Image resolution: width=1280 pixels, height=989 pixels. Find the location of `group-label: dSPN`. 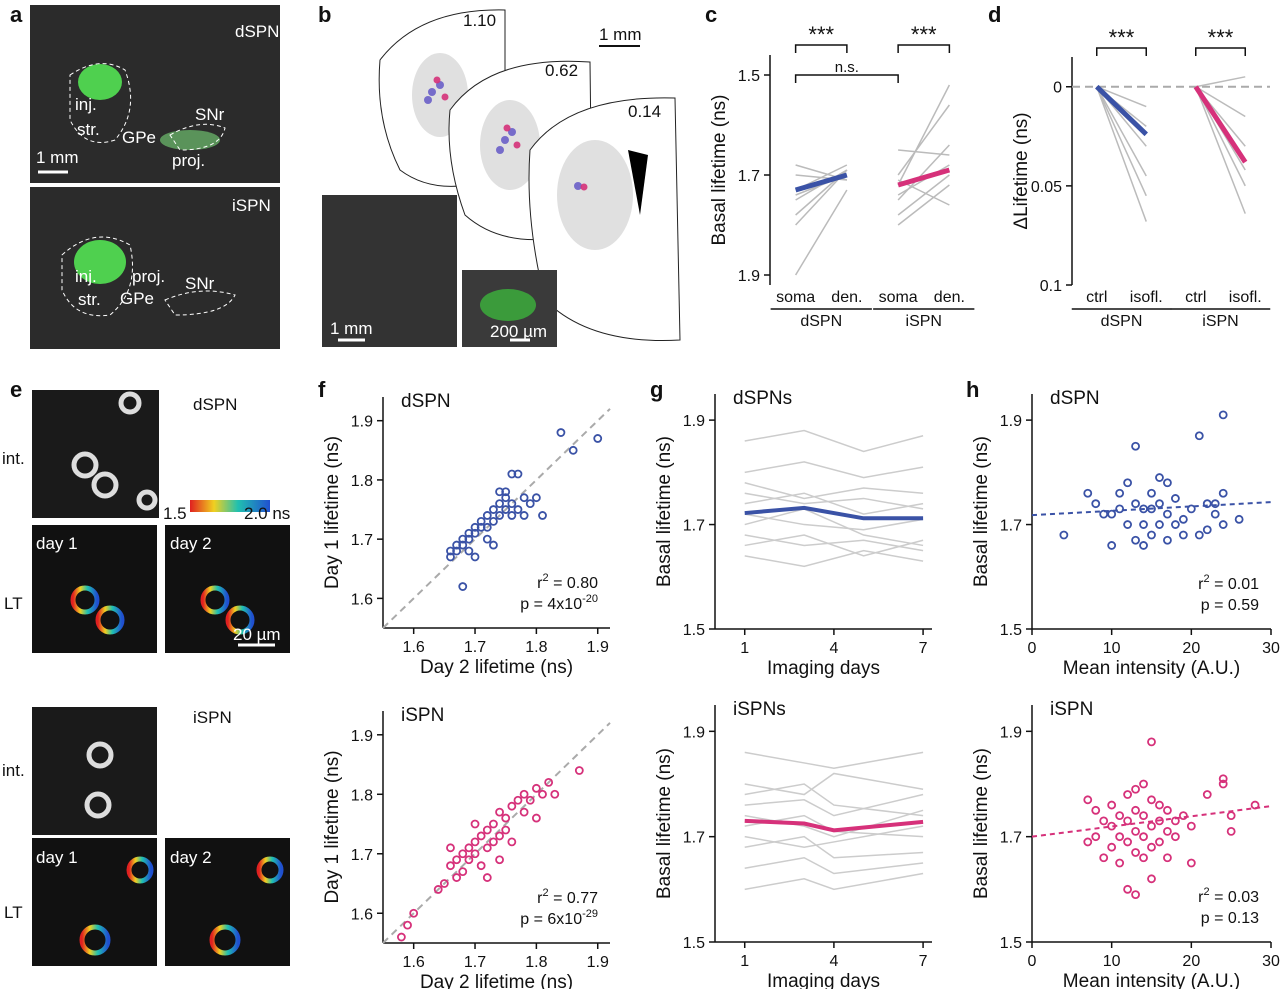

group-label: dSPN is located at coordinates (821, 321).